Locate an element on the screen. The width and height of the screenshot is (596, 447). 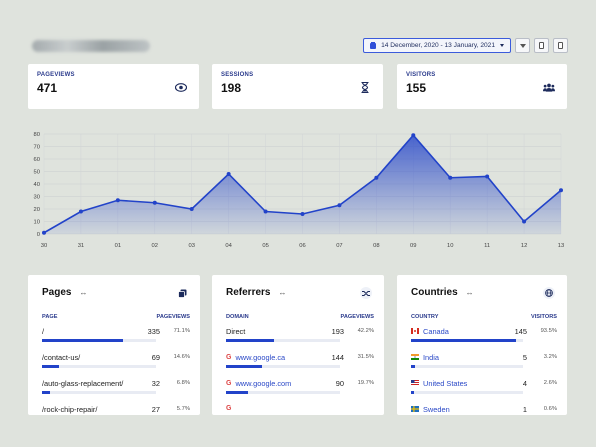
country-name: Sweden is located at coordinates (430, 409).